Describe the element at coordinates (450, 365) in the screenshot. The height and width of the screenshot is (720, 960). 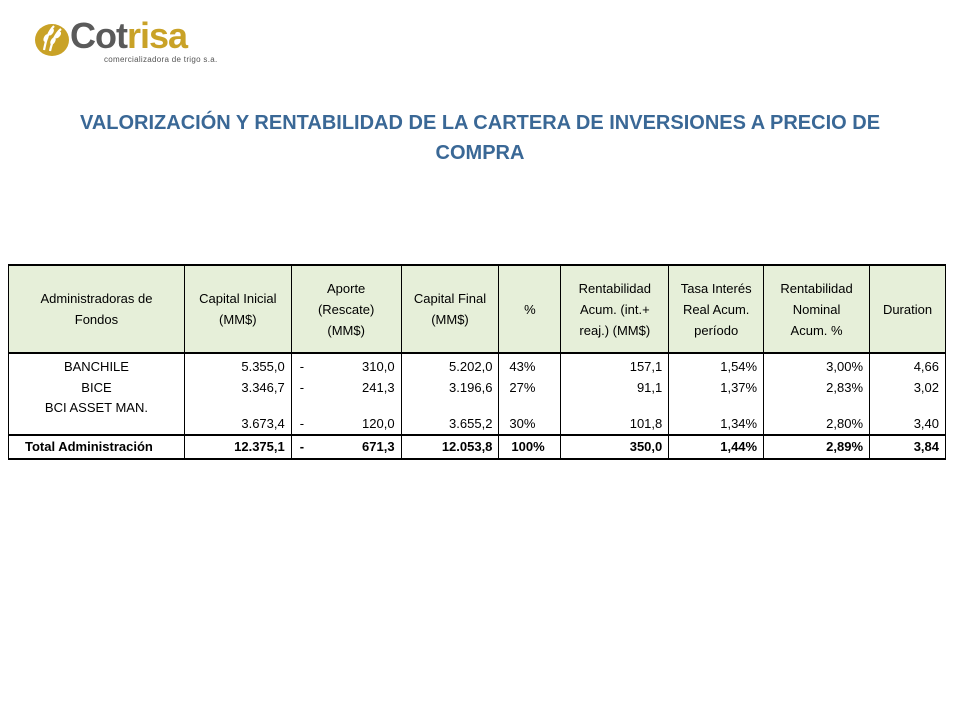
I see `cell-capital-final: 5.202,0` at that location.